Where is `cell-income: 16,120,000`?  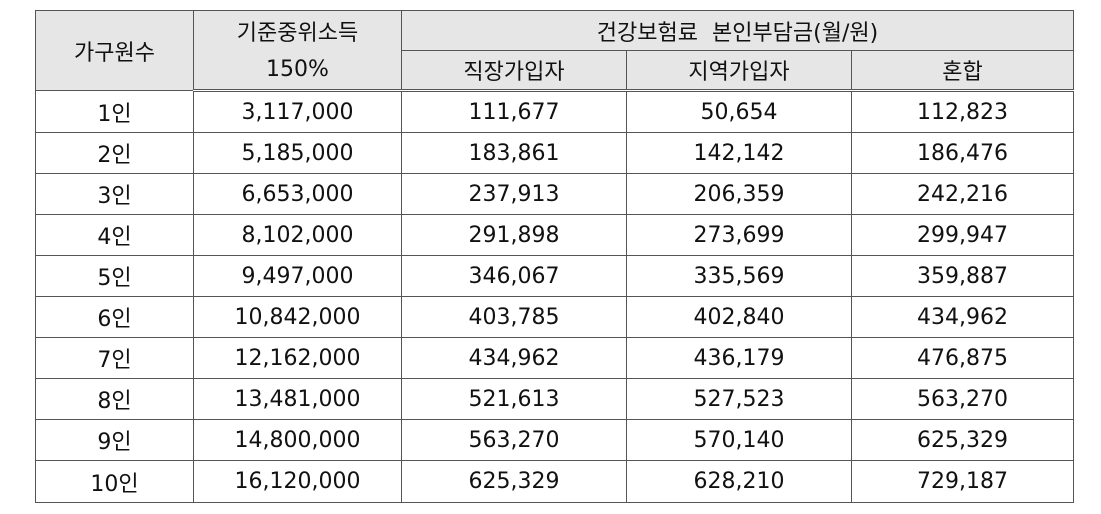
cell-income: 16,120,000 is located at coordinates (297, 481).